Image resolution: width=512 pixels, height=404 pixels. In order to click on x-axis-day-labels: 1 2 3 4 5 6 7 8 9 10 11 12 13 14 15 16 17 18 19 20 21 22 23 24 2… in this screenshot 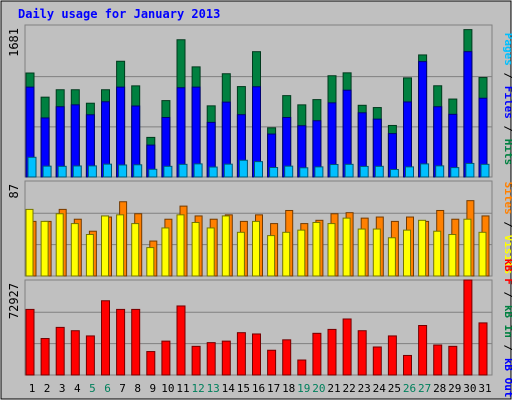, I will do `click(260, 388)`.